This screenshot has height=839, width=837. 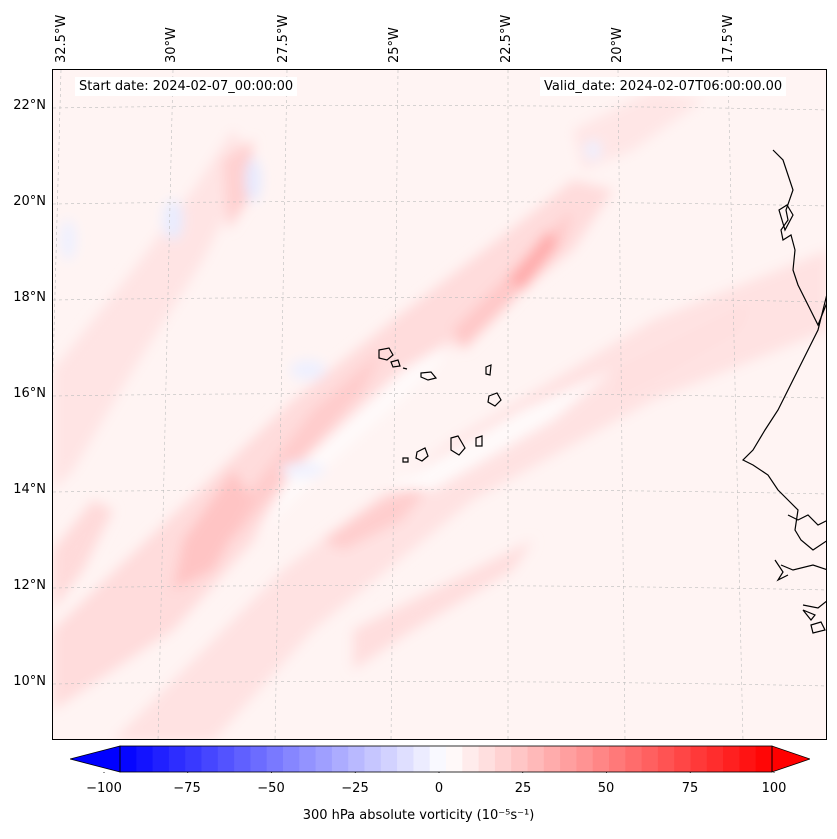 I want to click on valid-date-label: Valid_date: 2024-02-07T06:00:00.00, so click(x=663, y=86).